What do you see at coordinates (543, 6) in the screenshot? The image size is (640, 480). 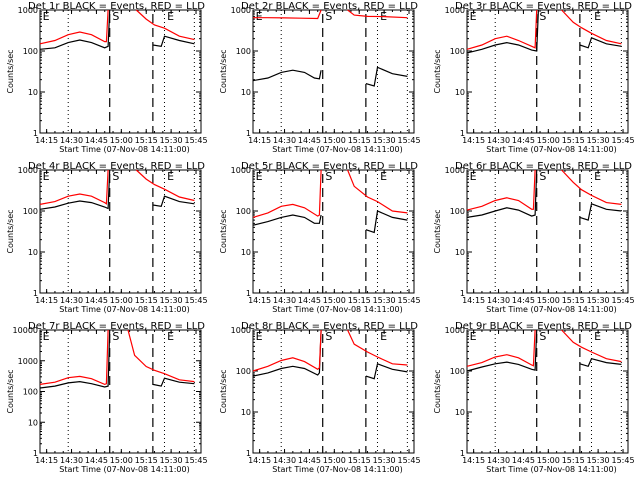 I see `panel-title: Det 3r BLACK = Events, RED = LLD` at bounding box center [543, 6].